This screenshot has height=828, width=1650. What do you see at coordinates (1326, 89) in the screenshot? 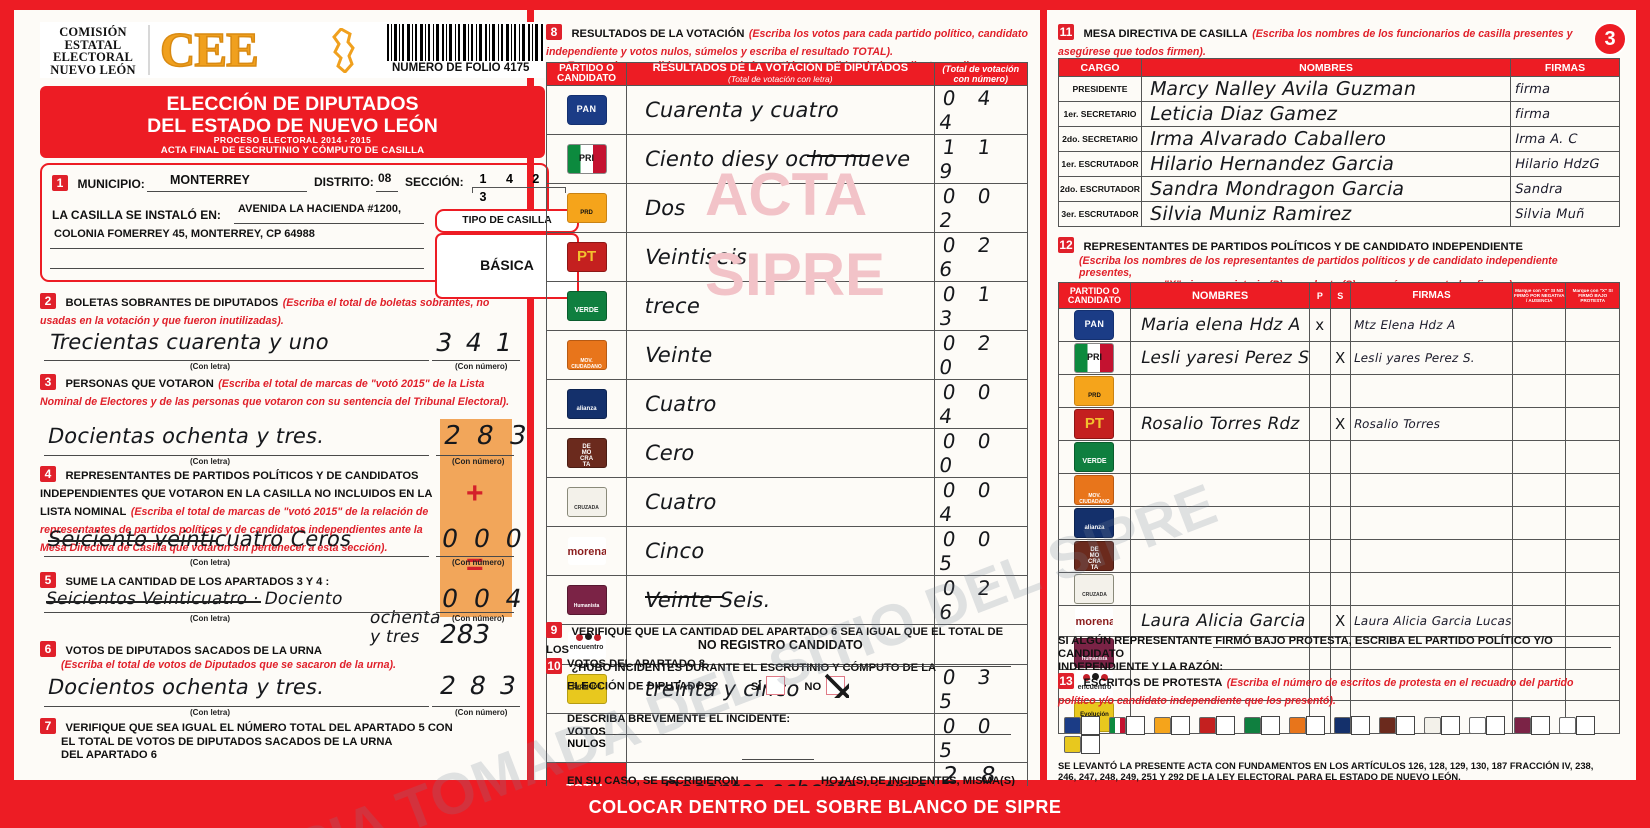
I see `nombre-cell: Marcy Nalley Avila Guzman` at bounding box center [1326, 89].